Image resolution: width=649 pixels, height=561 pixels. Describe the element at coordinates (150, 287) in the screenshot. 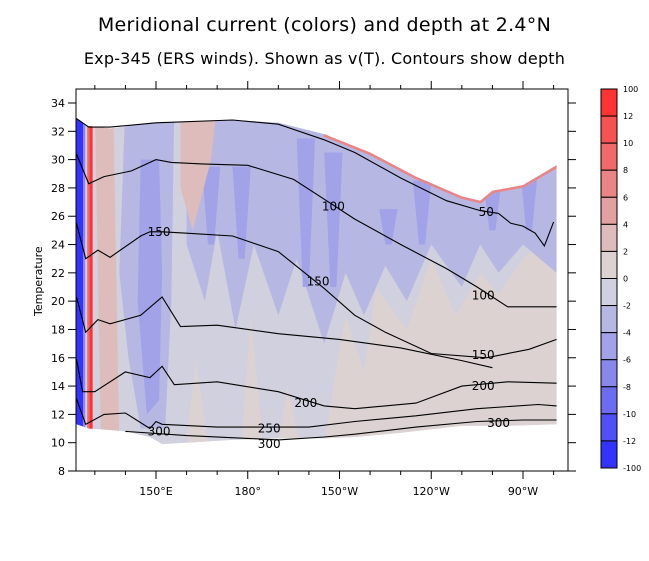

I see `field-region-150e-strong` at that location.